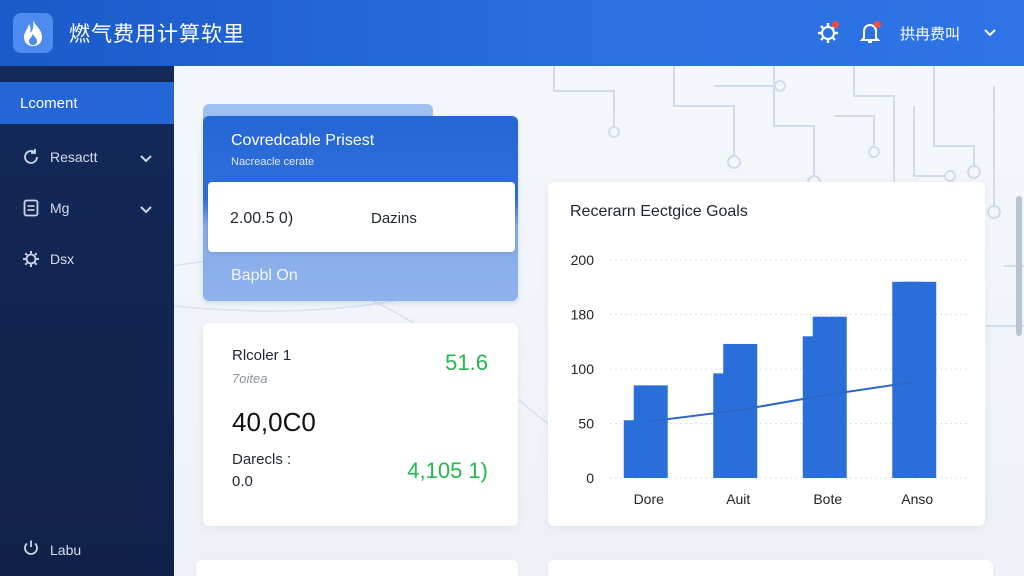  Describe the element at coordinates (583, 369) in the screenshot. I see `y-tick-label: 100` at that location.